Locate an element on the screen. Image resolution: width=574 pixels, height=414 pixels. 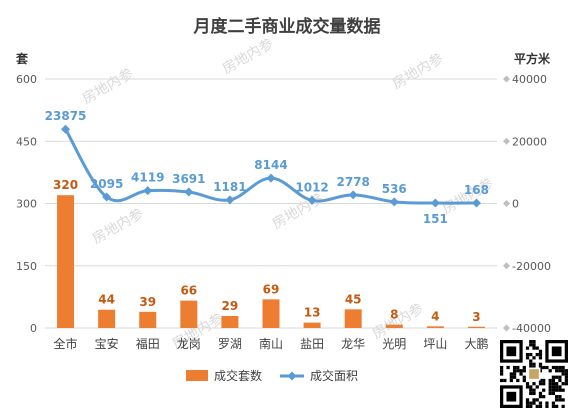
qr-code-image is located at coordinates (534, 374).